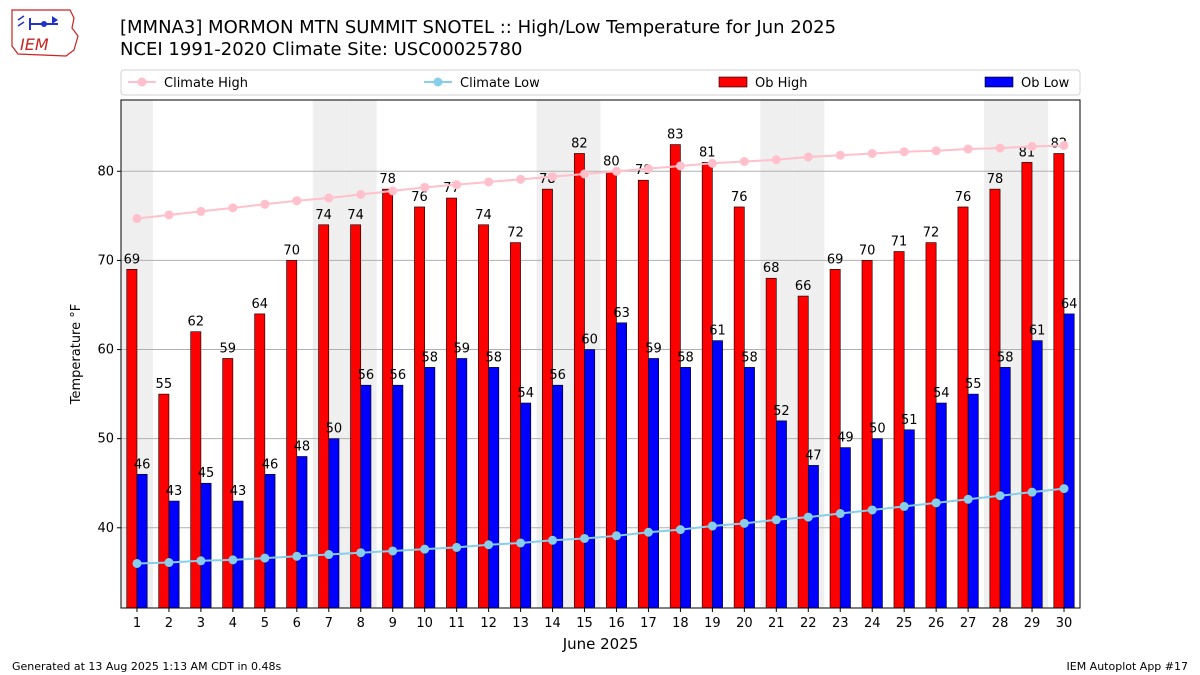 Image resolution: width=1200 pixels, height=675 pixels. What do you see at coordinates (321, 49) in the screenshot?
I see `chart-subtitle: NCEI 1991-2020 Climate Site: USC00025780` at bounding box center [321, 49].